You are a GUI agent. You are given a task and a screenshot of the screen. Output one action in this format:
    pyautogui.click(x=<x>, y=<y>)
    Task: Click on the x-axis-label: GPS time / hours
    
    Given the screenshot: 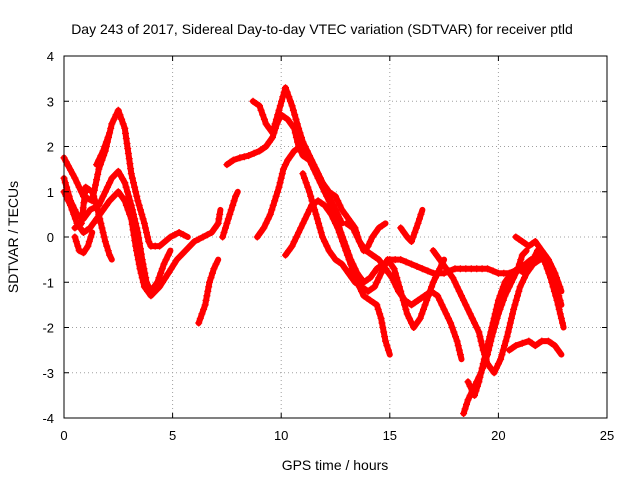 What is the action you would take?
    pyautogui.click(x=335, y=465)
    